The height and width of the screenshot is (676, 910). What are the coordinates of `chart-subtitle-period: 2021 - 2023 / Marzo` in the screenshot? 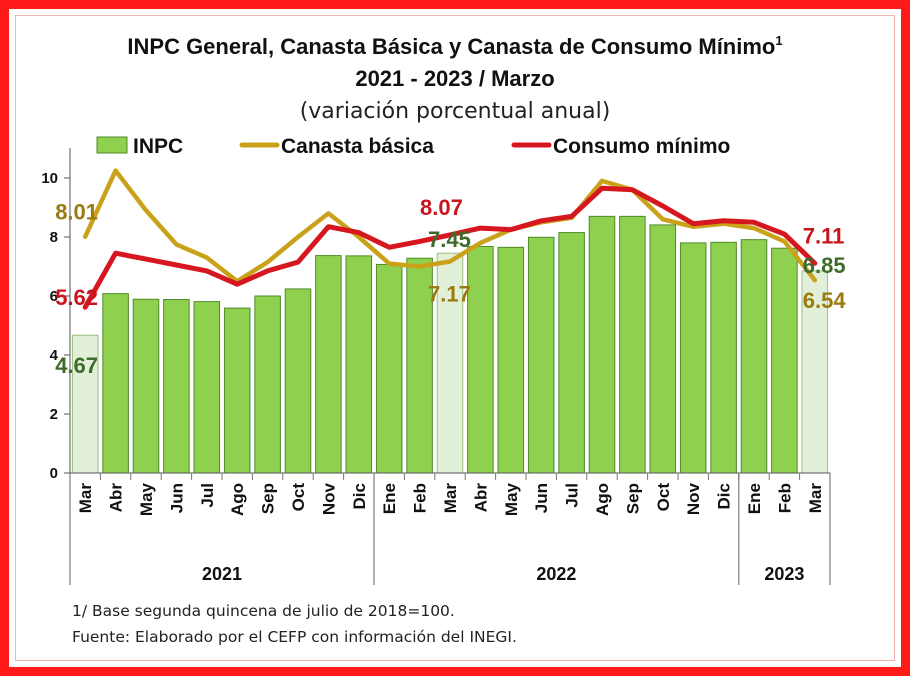 It's located at (454, 78).